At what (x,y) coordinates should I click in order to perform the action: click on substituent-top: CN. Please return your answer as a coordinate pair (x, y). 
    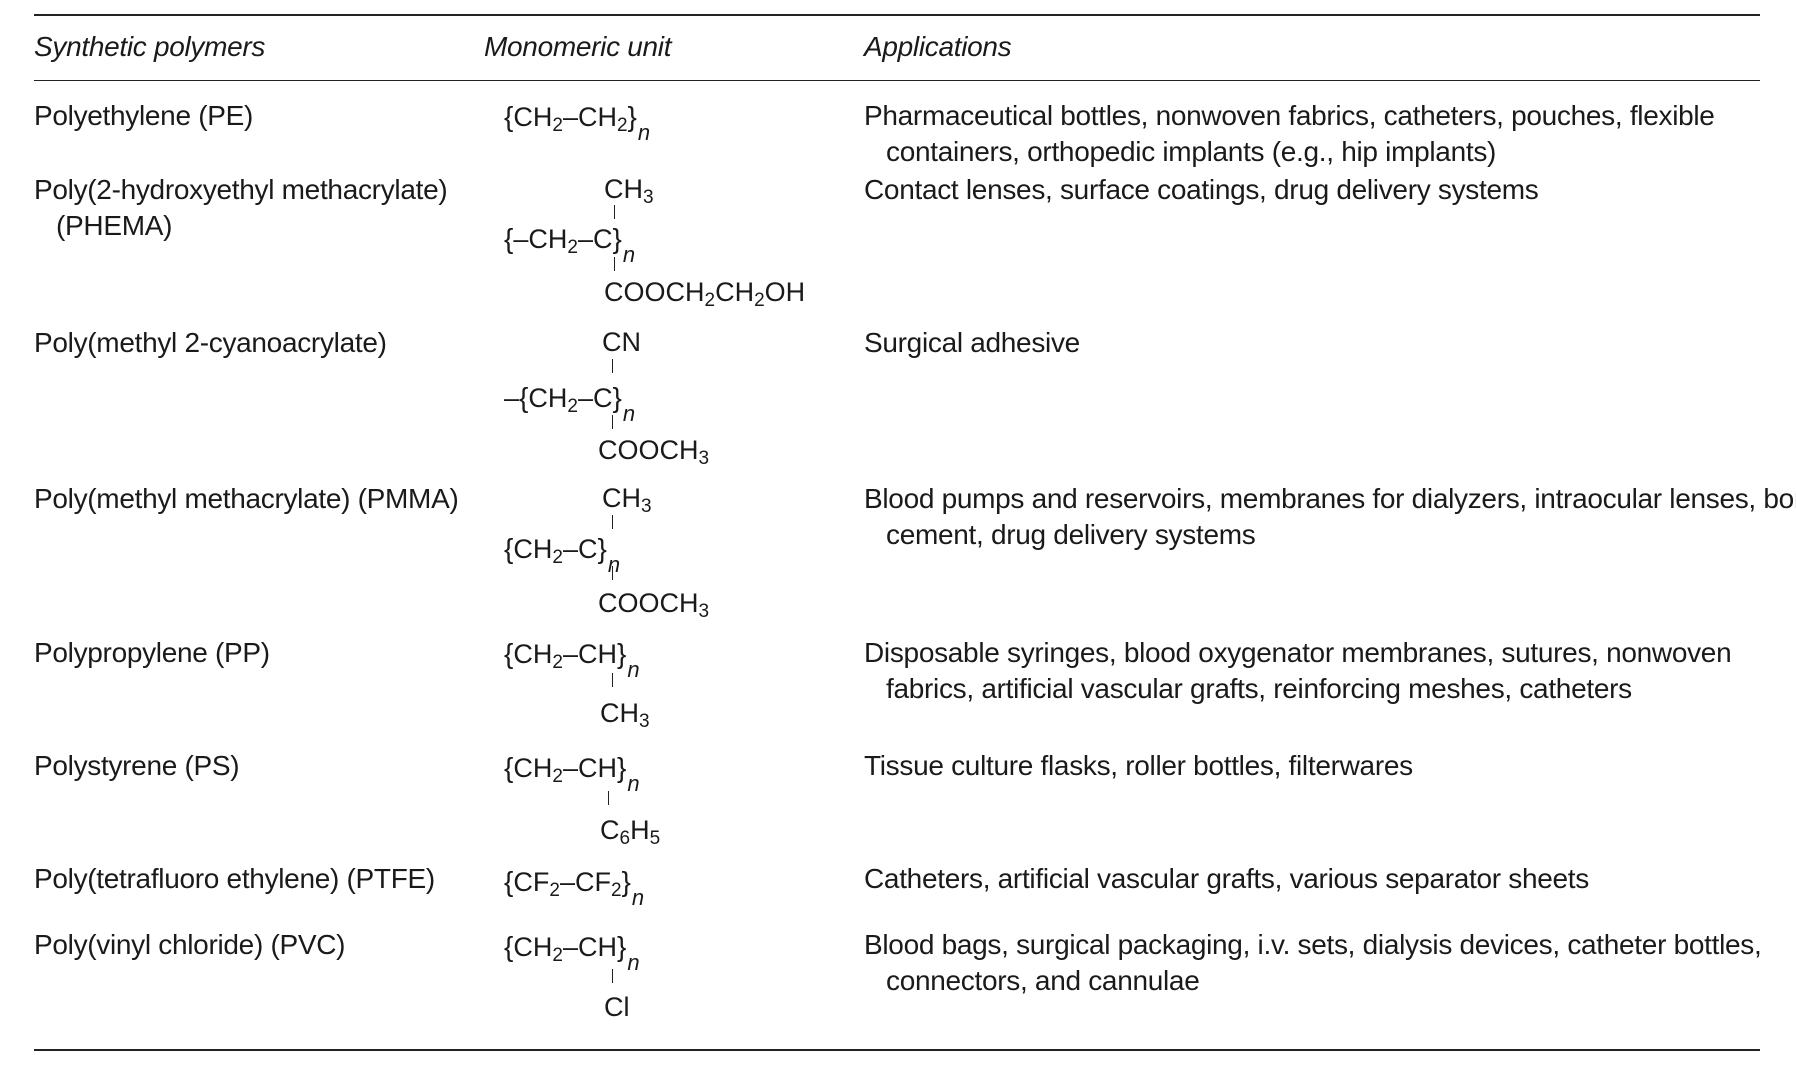
    Looking at the image, I should click on (621, 342).